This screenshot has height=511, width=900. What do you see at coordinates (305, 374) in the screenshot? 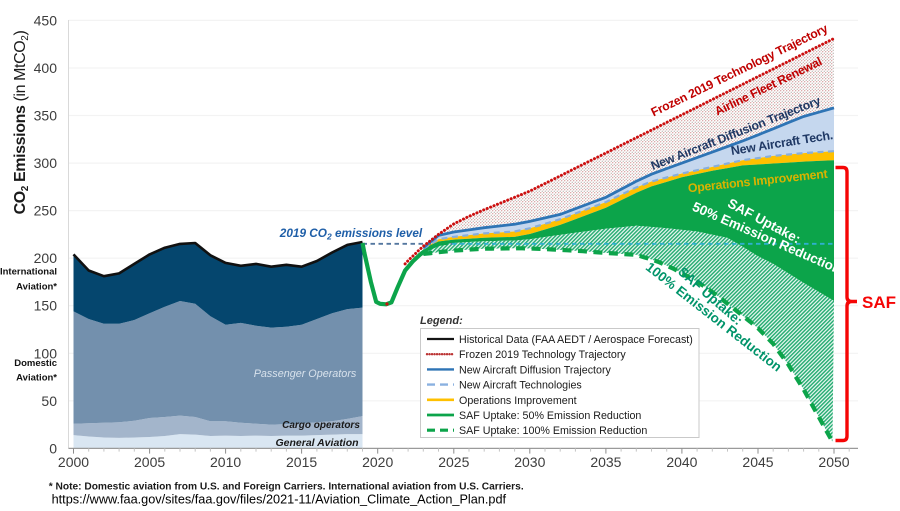
I see `svg-text: Passenger Operators` at bounding box center [305, 374].